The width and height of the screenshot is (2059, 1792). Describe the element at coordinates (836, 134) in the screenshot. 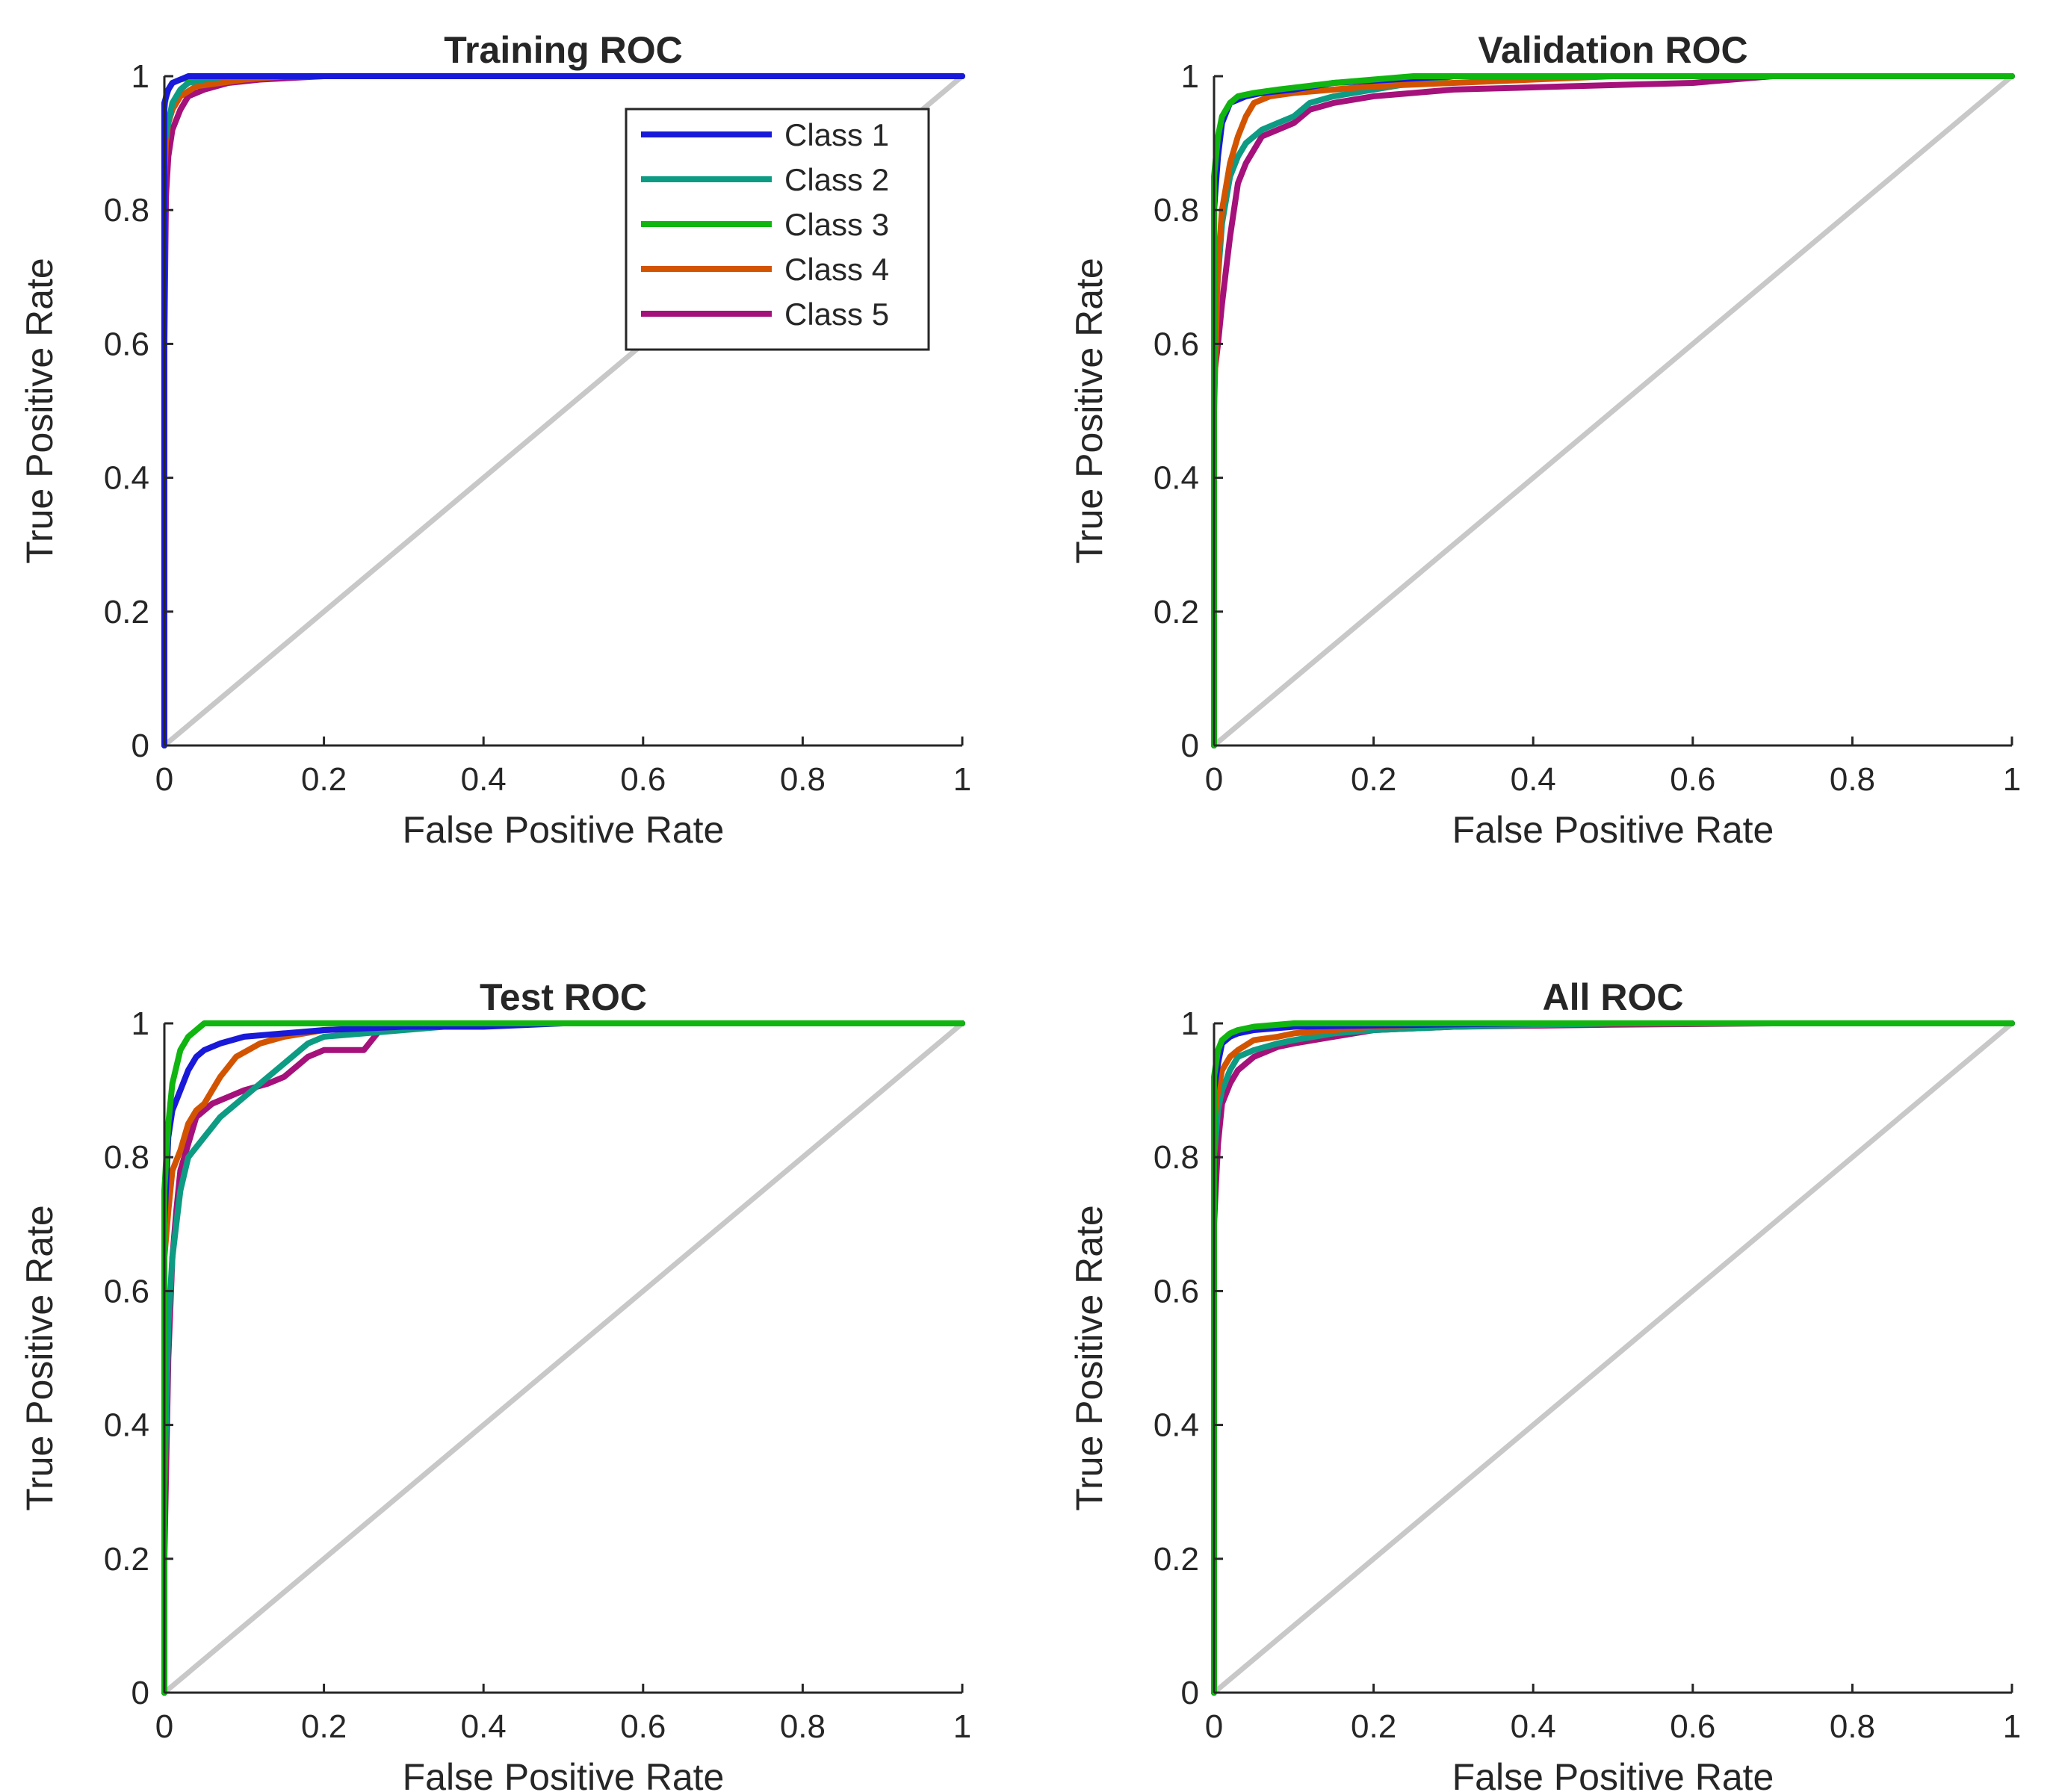

I see `legend-label: Class 1` at that location.